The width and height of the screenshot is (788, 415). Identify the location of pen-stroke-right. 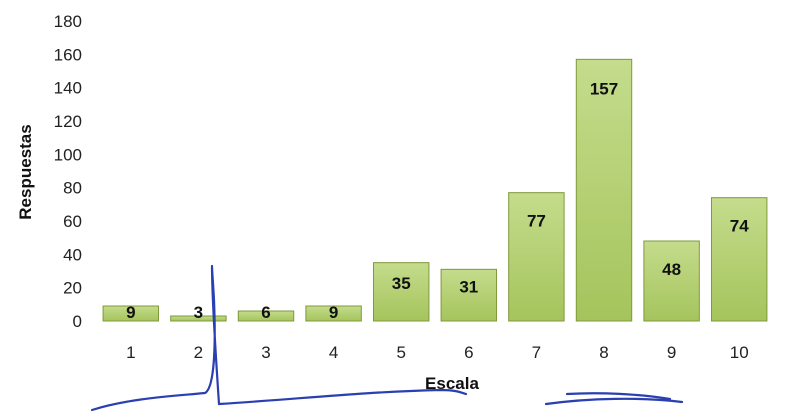
(614, 399).